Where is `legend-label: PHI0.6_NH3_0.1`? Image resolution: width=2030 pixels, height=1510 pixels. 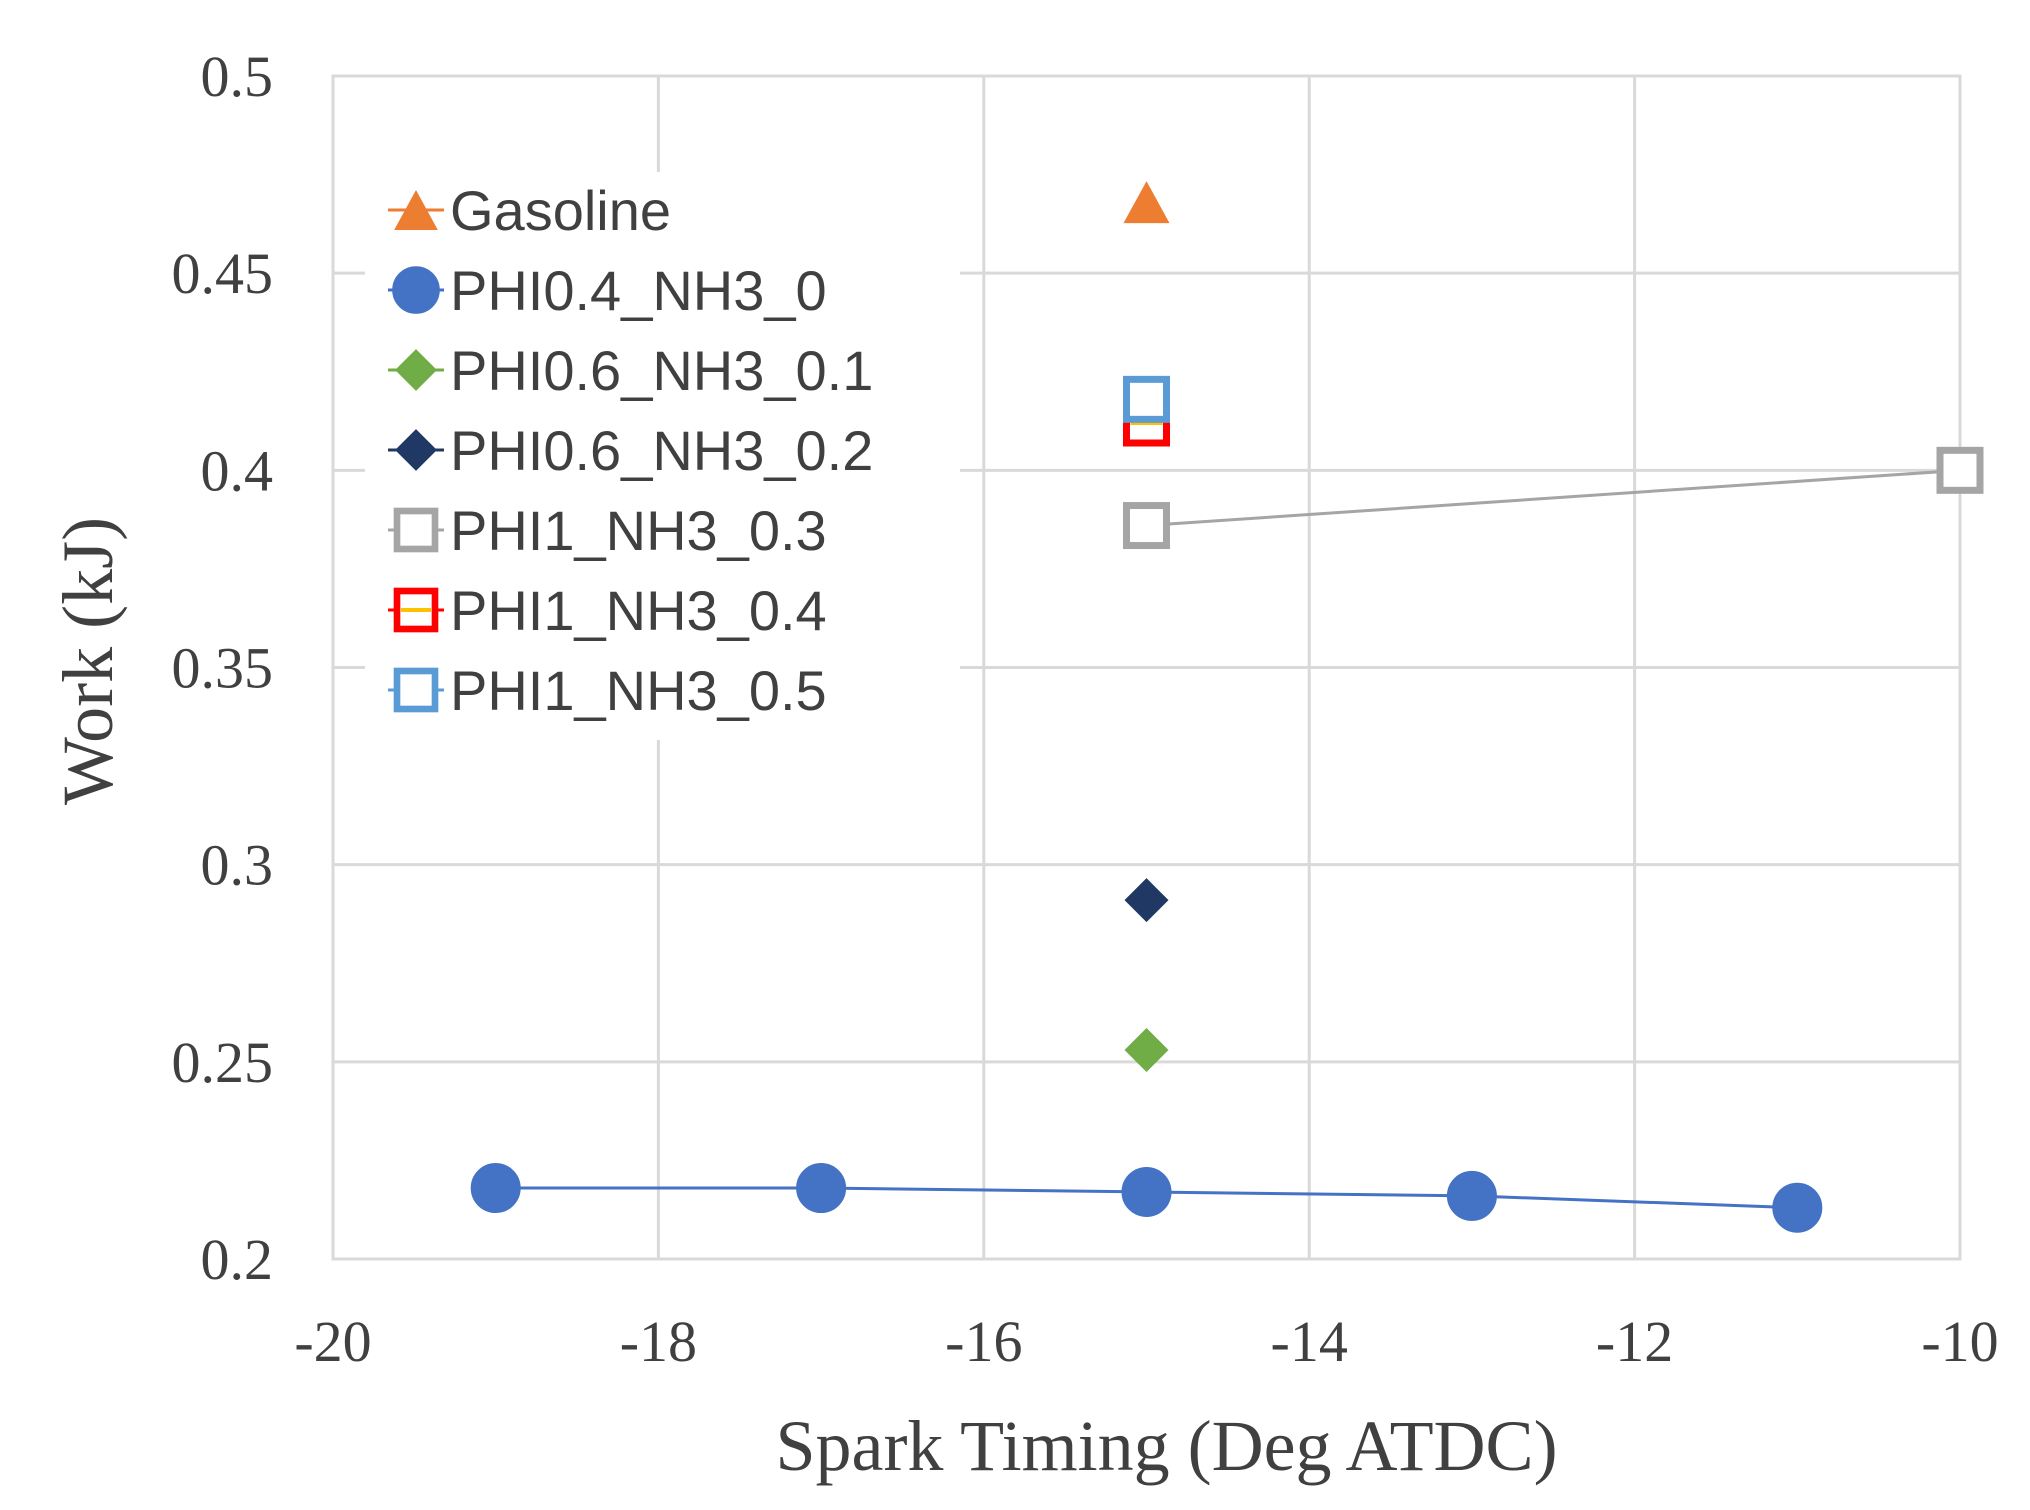
legend-label: PHI0.6_NH3_0.1 is located at coordinates (661, 370).